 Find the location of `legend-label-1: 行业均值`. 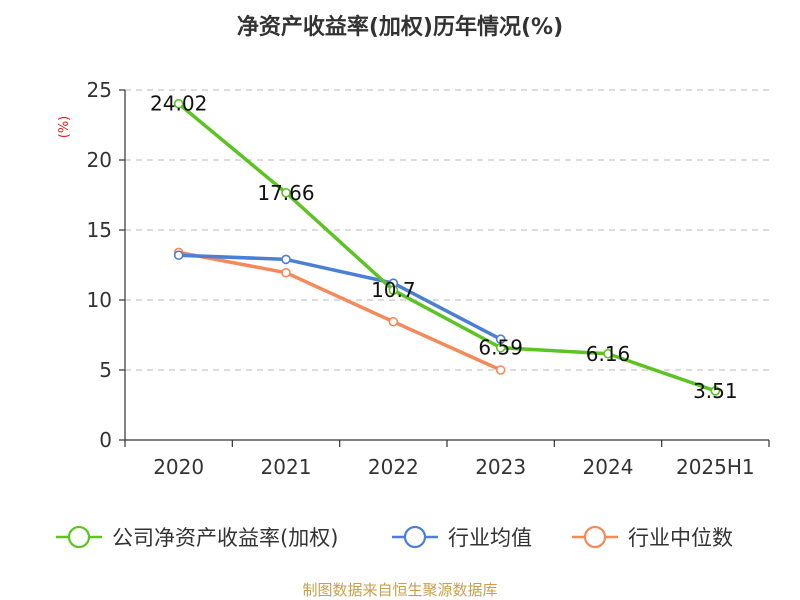

legend-label-1: 行业均值 is located at coordinates (490, 538).